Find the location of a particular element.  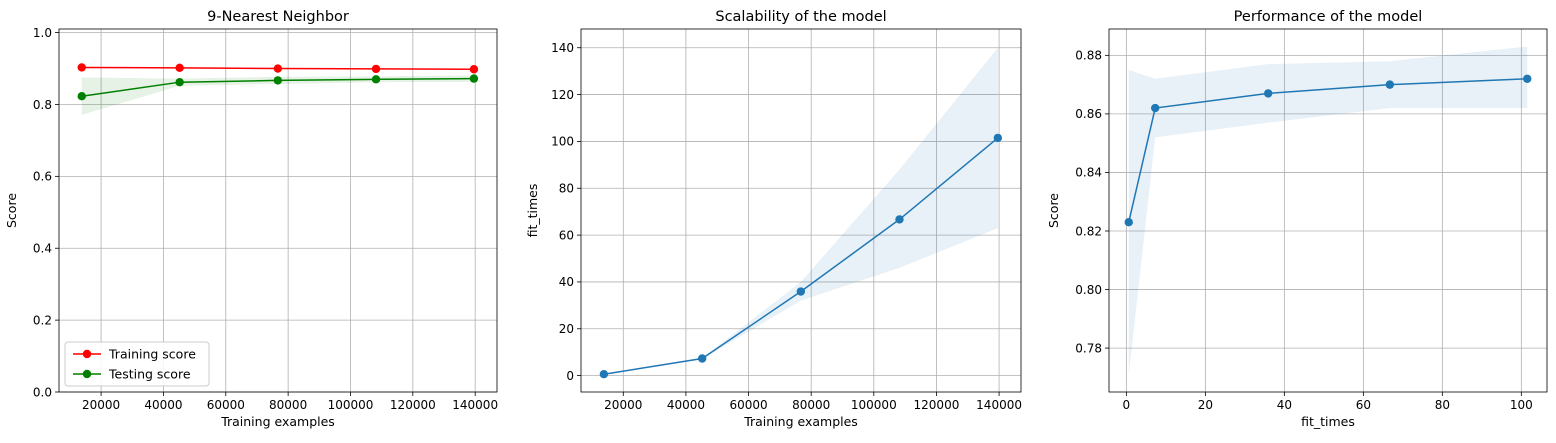

x-tick-label: 40 is located at coordinates (1284, 405).